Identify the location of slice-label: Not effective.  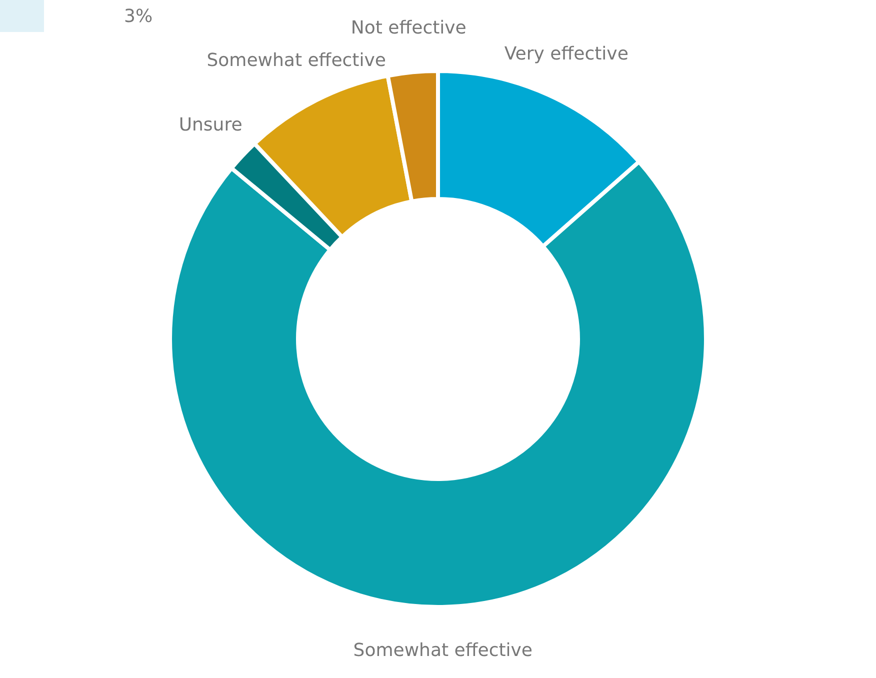
(408, 27).